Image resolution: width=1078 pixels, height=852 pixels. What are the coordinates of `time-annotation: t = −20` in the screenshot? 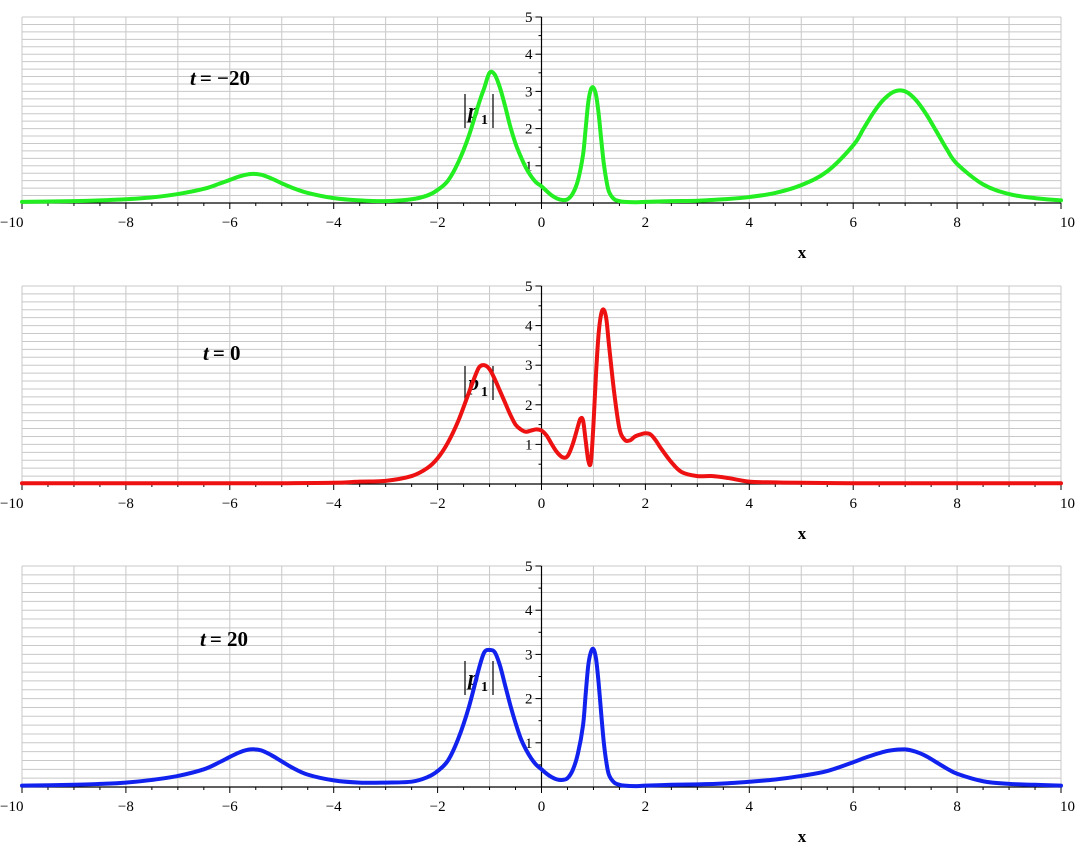 It's located at (220, 78).